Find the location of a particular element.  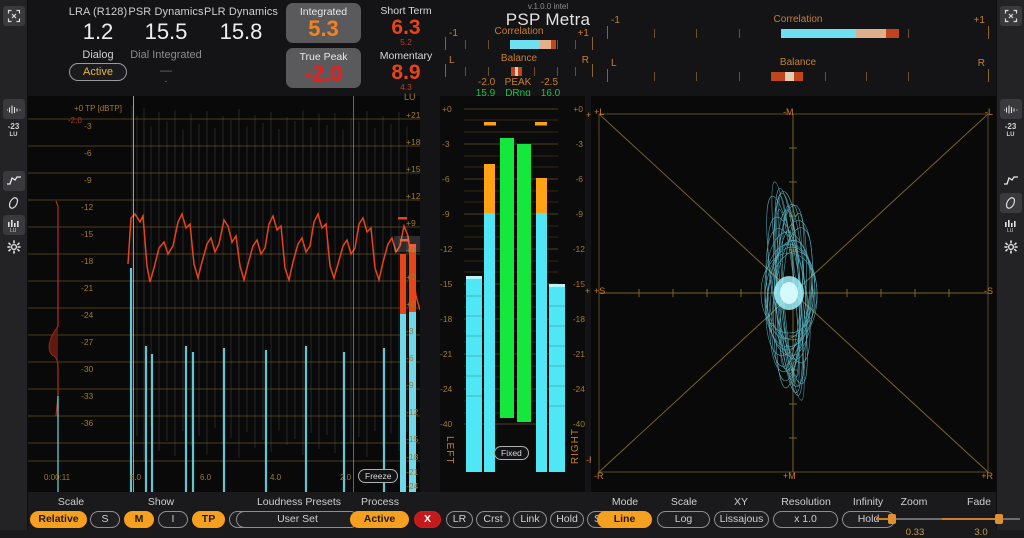

time-tick: 8.0 is located at coordinates (136, 477).